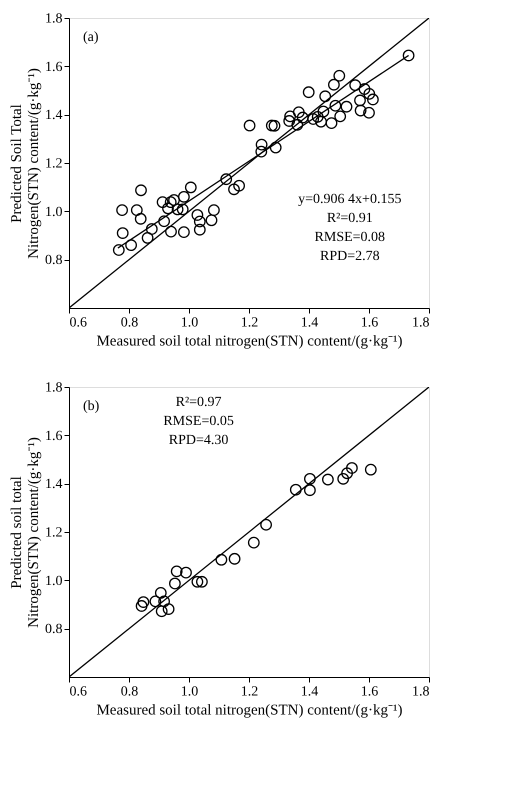 Image resolution: width=510 pixels, height=808 pixels. What do you see at coordinates (350, 237) in the screenshot?
I see `annotation: RMSE=0.08` at bounding box center [350, 237].